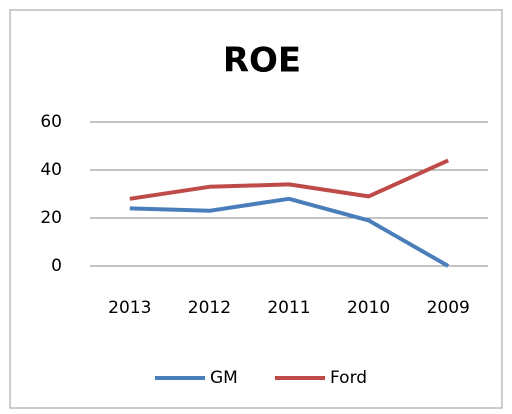  What do you see at coordinates (51, 122) in the screenshot?
I see `y-tick-label: 60` at bounding box center [51, 122].